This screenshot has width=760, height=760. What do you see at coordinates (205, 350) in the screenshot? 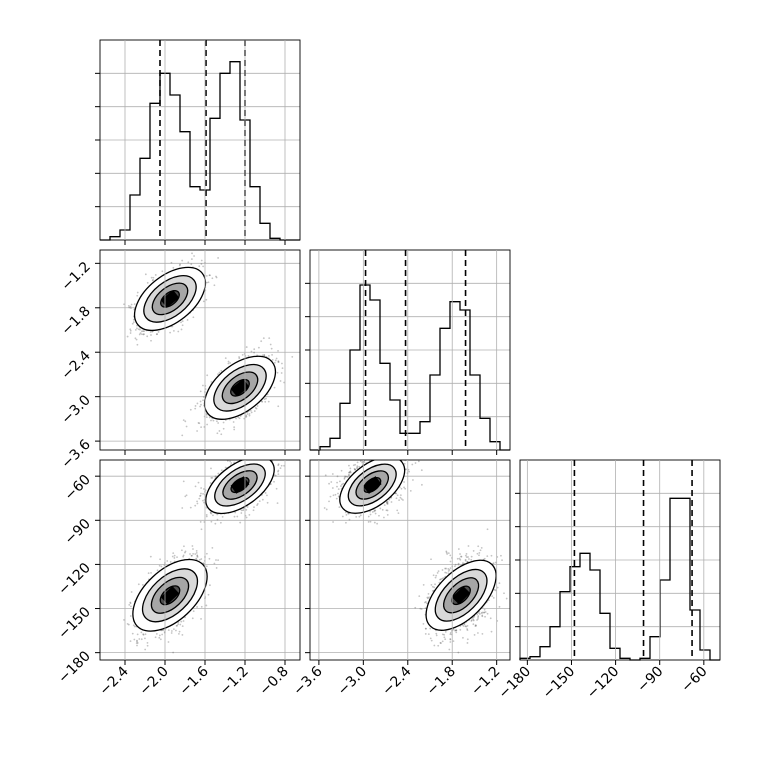
I see `scatter-1-0-grid` at bounding box center [205, 350].